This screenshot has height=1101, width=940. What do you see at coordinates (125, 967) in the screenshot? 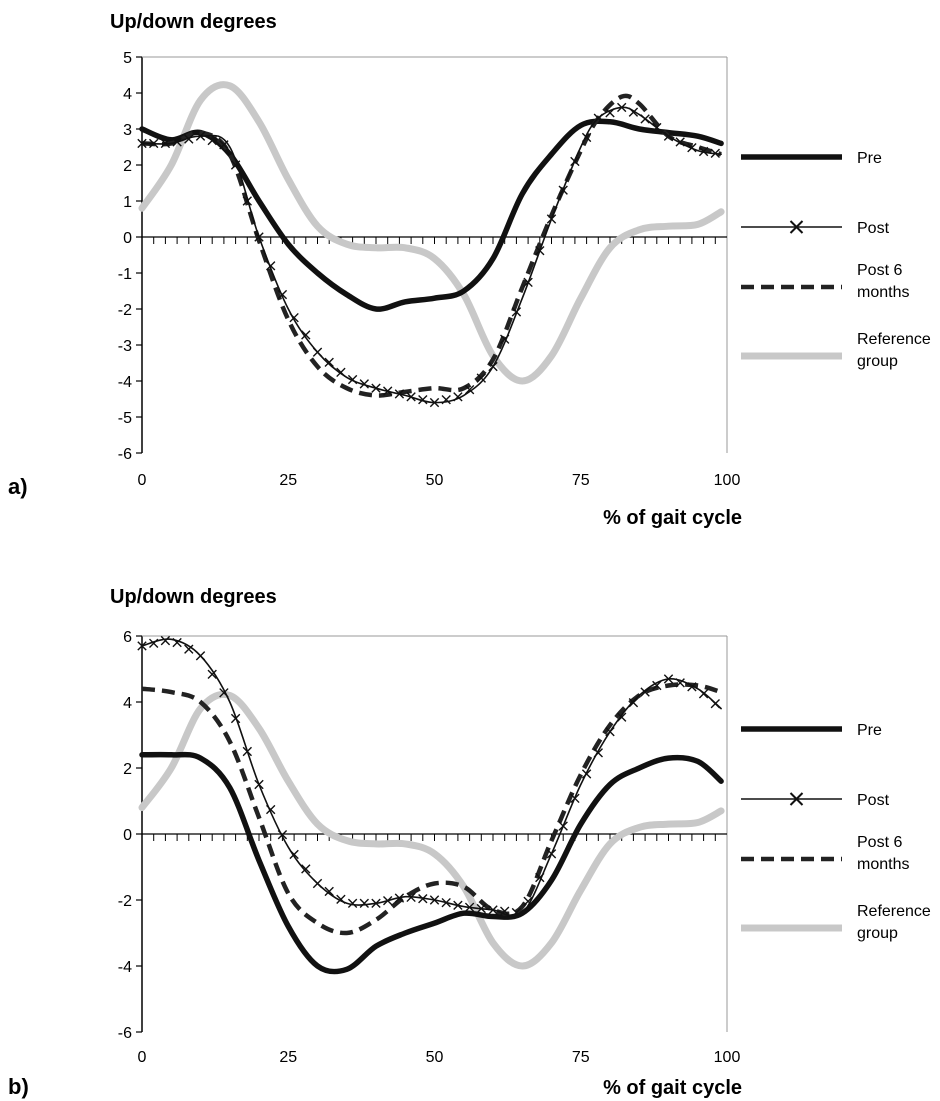
I see `y-tick-label: -4` at bounding box center [125, 967].